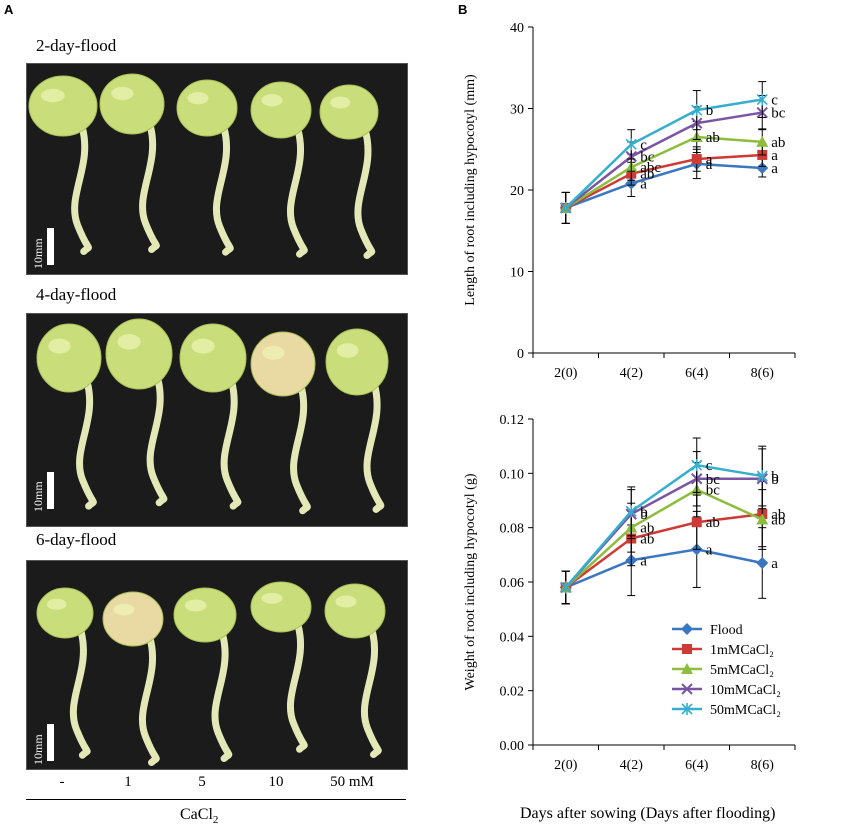  What do you see at coordinates (726, 630) in the screenshot?
I see `legend-label: Flood` at bounding box center [726, 630].